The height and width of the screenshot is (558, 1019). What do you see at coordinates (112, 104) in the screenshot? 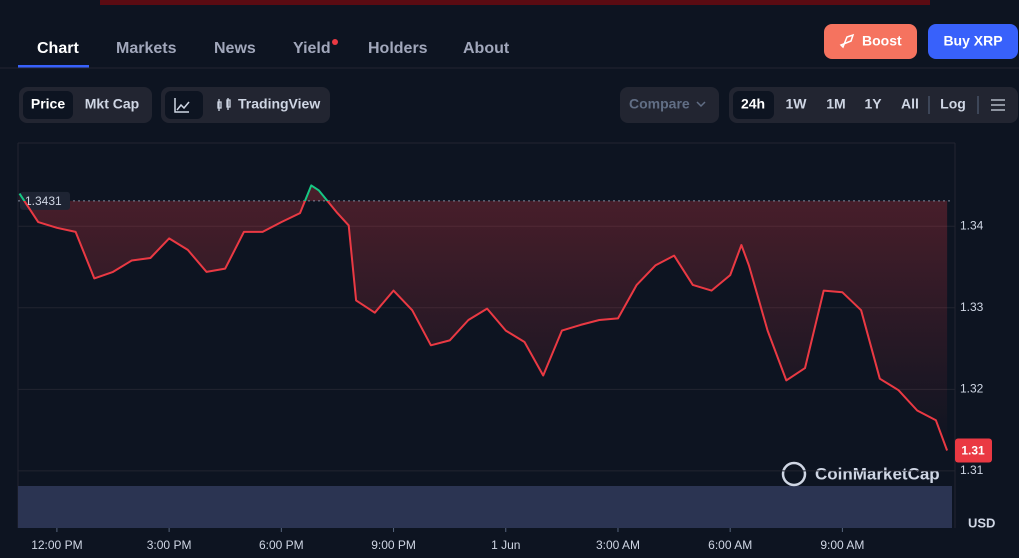
I see `mktcap-toggle: Mkt Cap` at bounding box center [112, 104].